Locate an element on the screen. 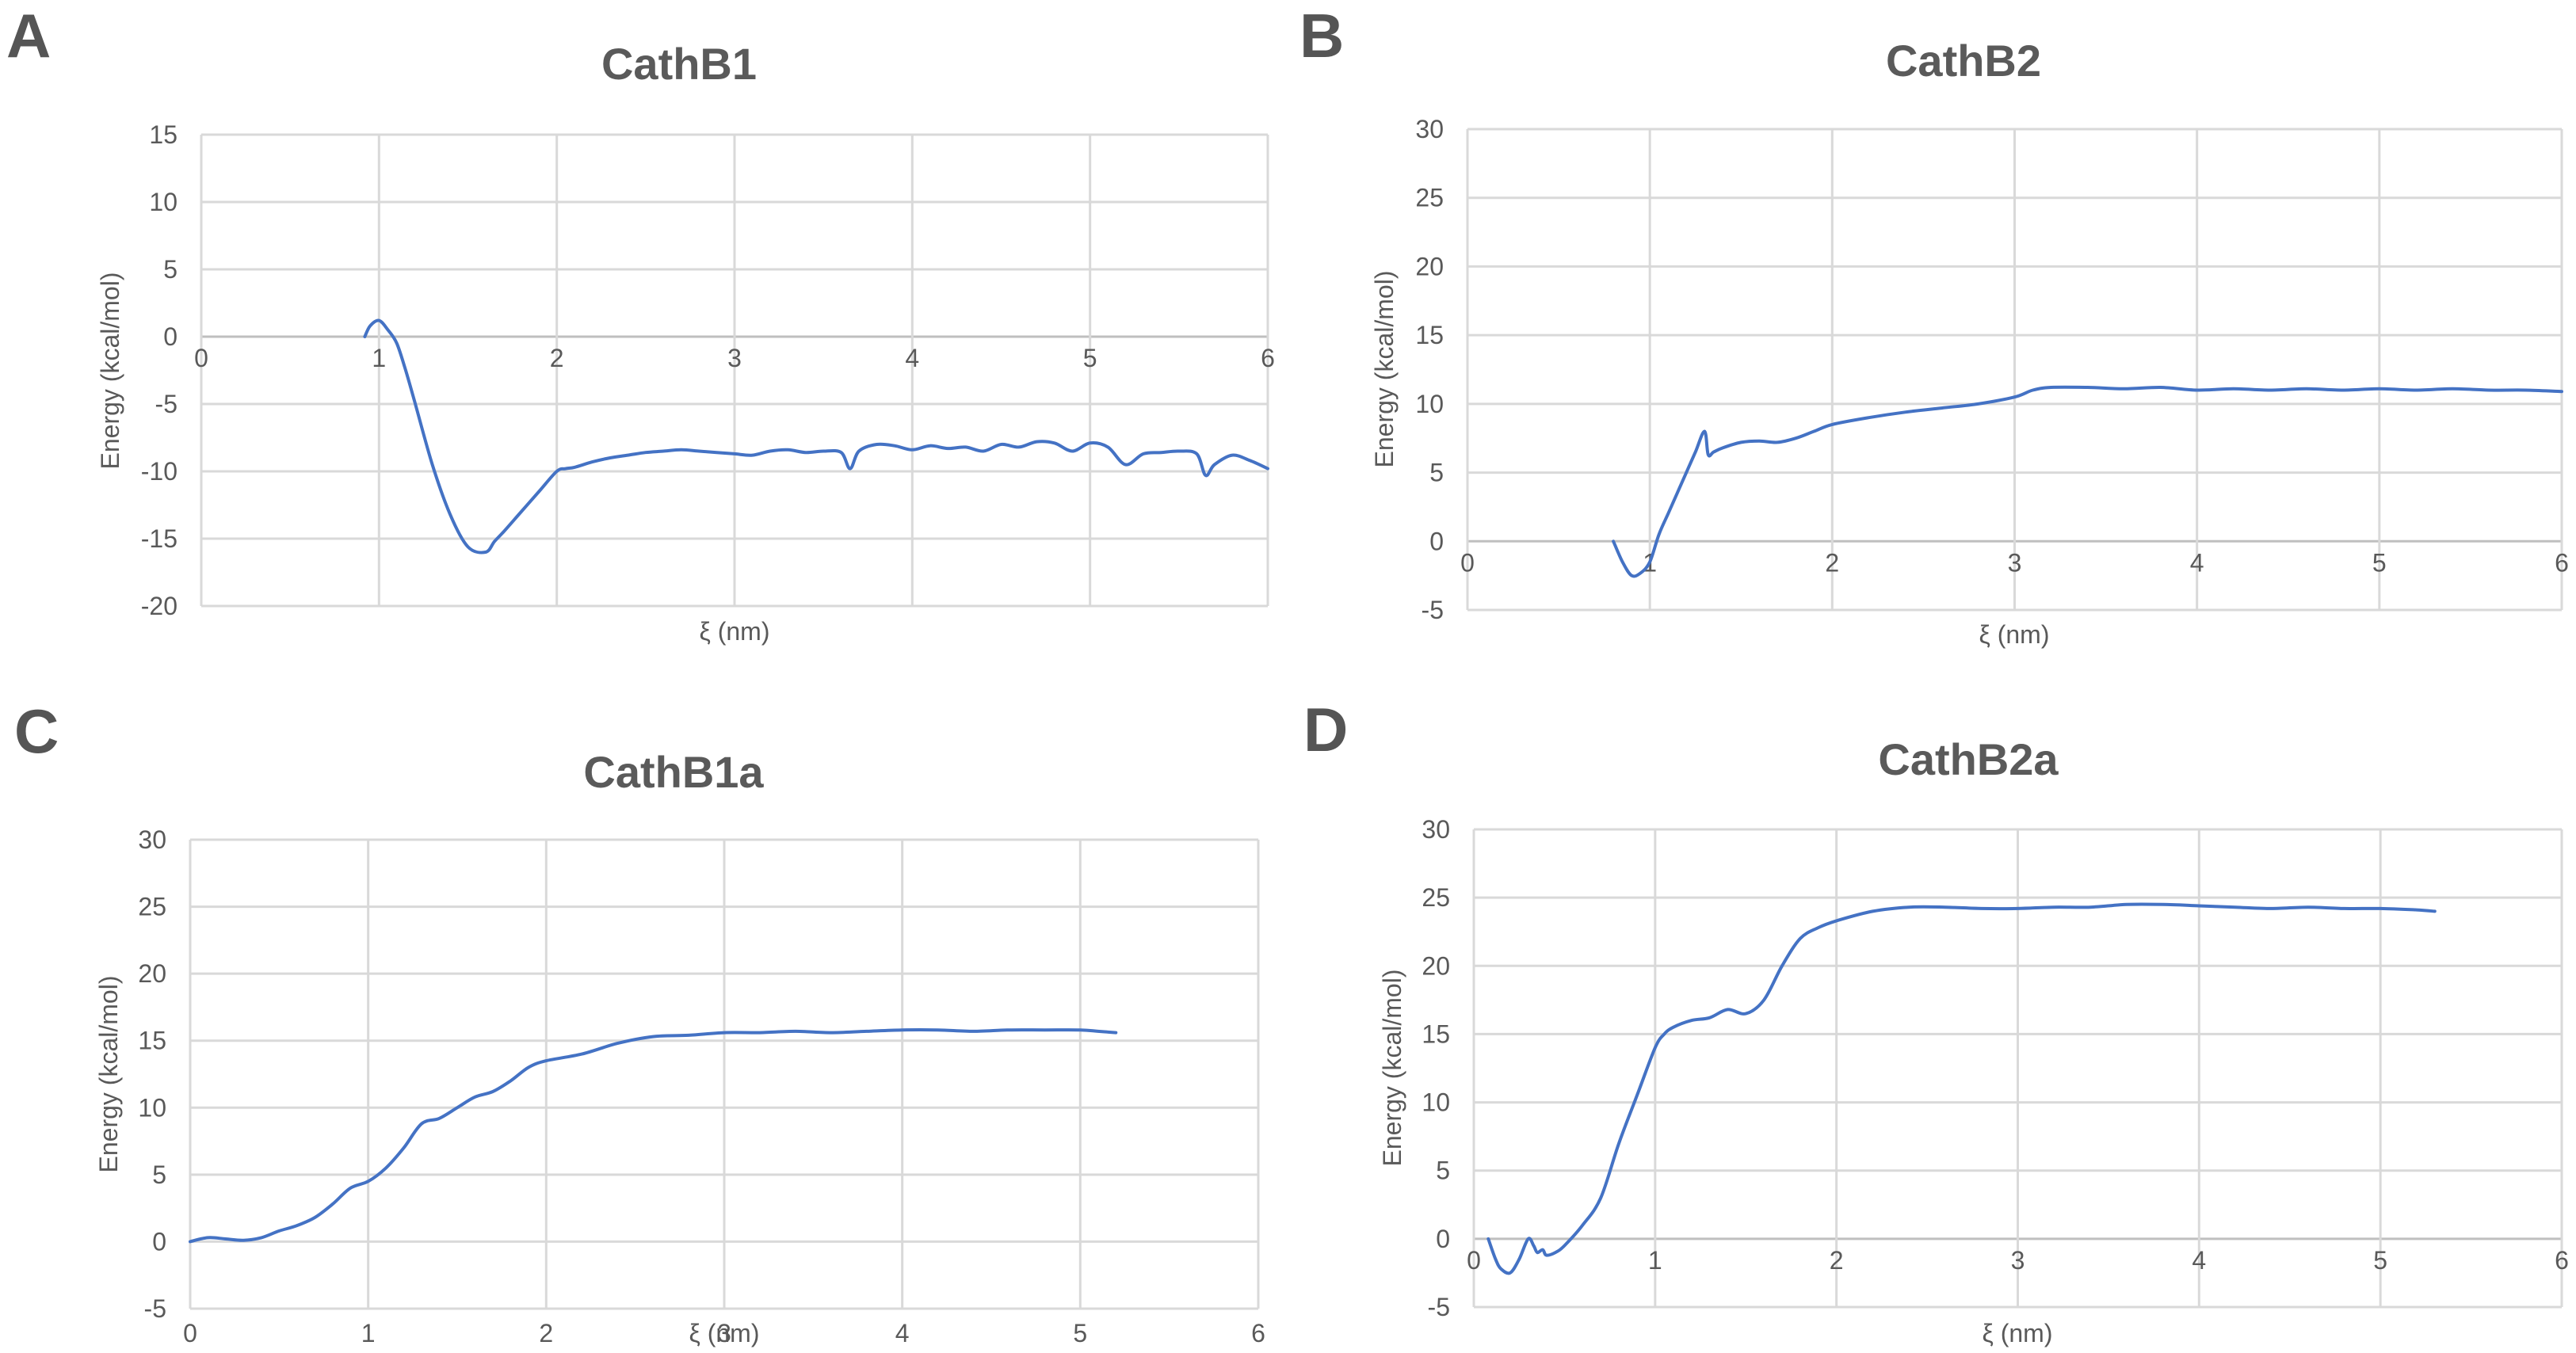  panel-letter: D is located at coordinates (1325, 730).